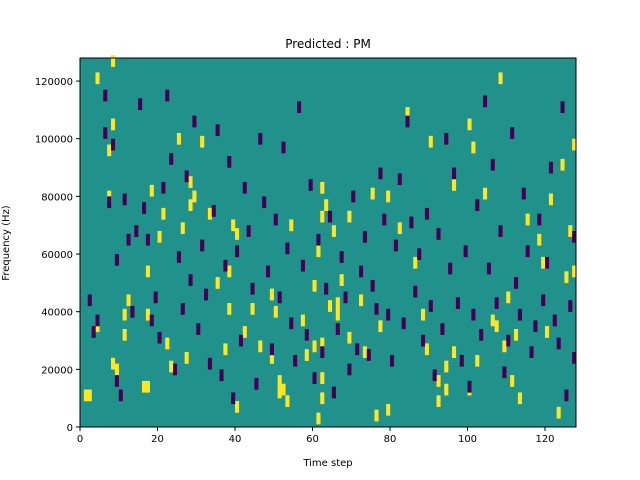  Describe the element at coordinates (57, 313) in the screenshot. I see `y-tick-label: 40000` at that location.